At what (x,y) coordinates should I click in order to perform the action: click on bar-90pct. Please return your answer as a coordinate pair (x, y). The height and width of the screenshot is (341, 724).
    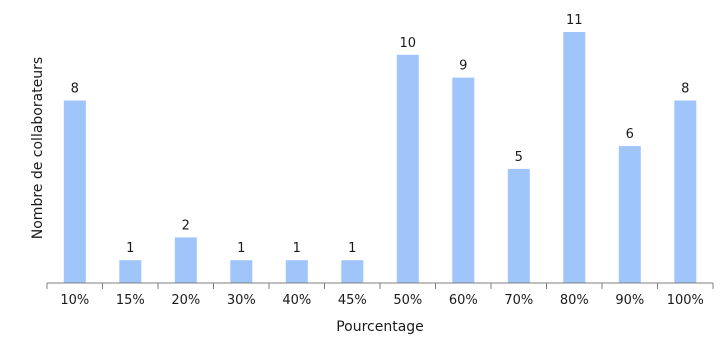
    Looking at the image, I should click on (629, 214).